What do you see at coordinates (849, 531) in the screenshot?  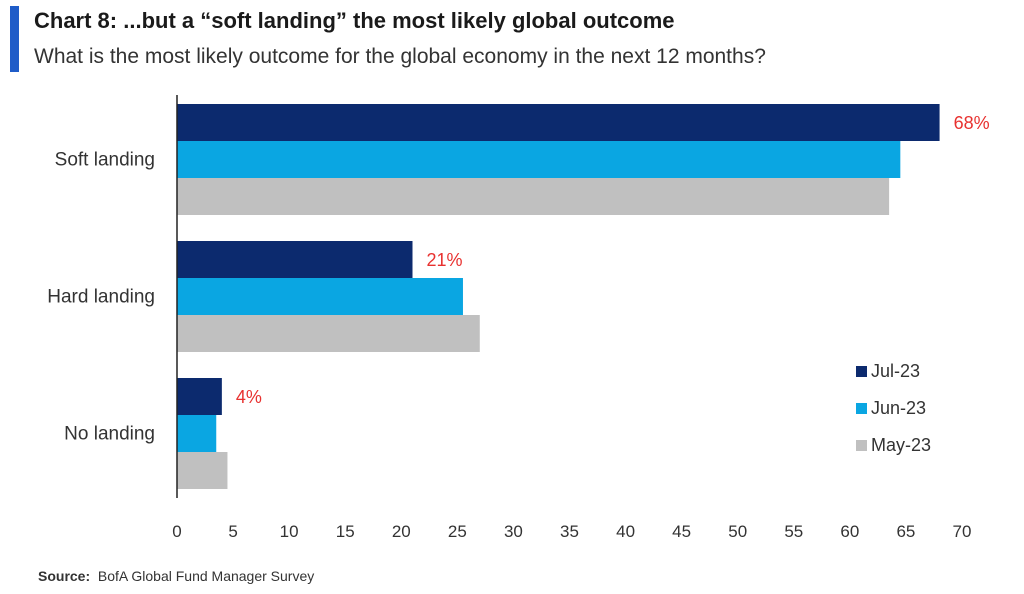 I see `x-tick-label: 60` at bounding box center [849, 531].